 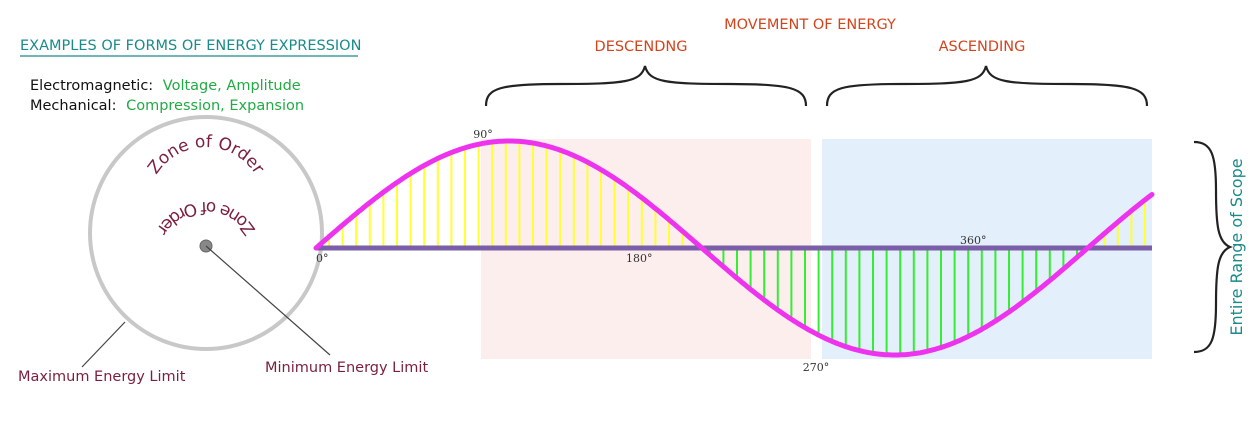 What do you see at coordinates (322, 258) in the screenshot?
I see `degree-0-label: 0°` at bounding box center [322, 258].